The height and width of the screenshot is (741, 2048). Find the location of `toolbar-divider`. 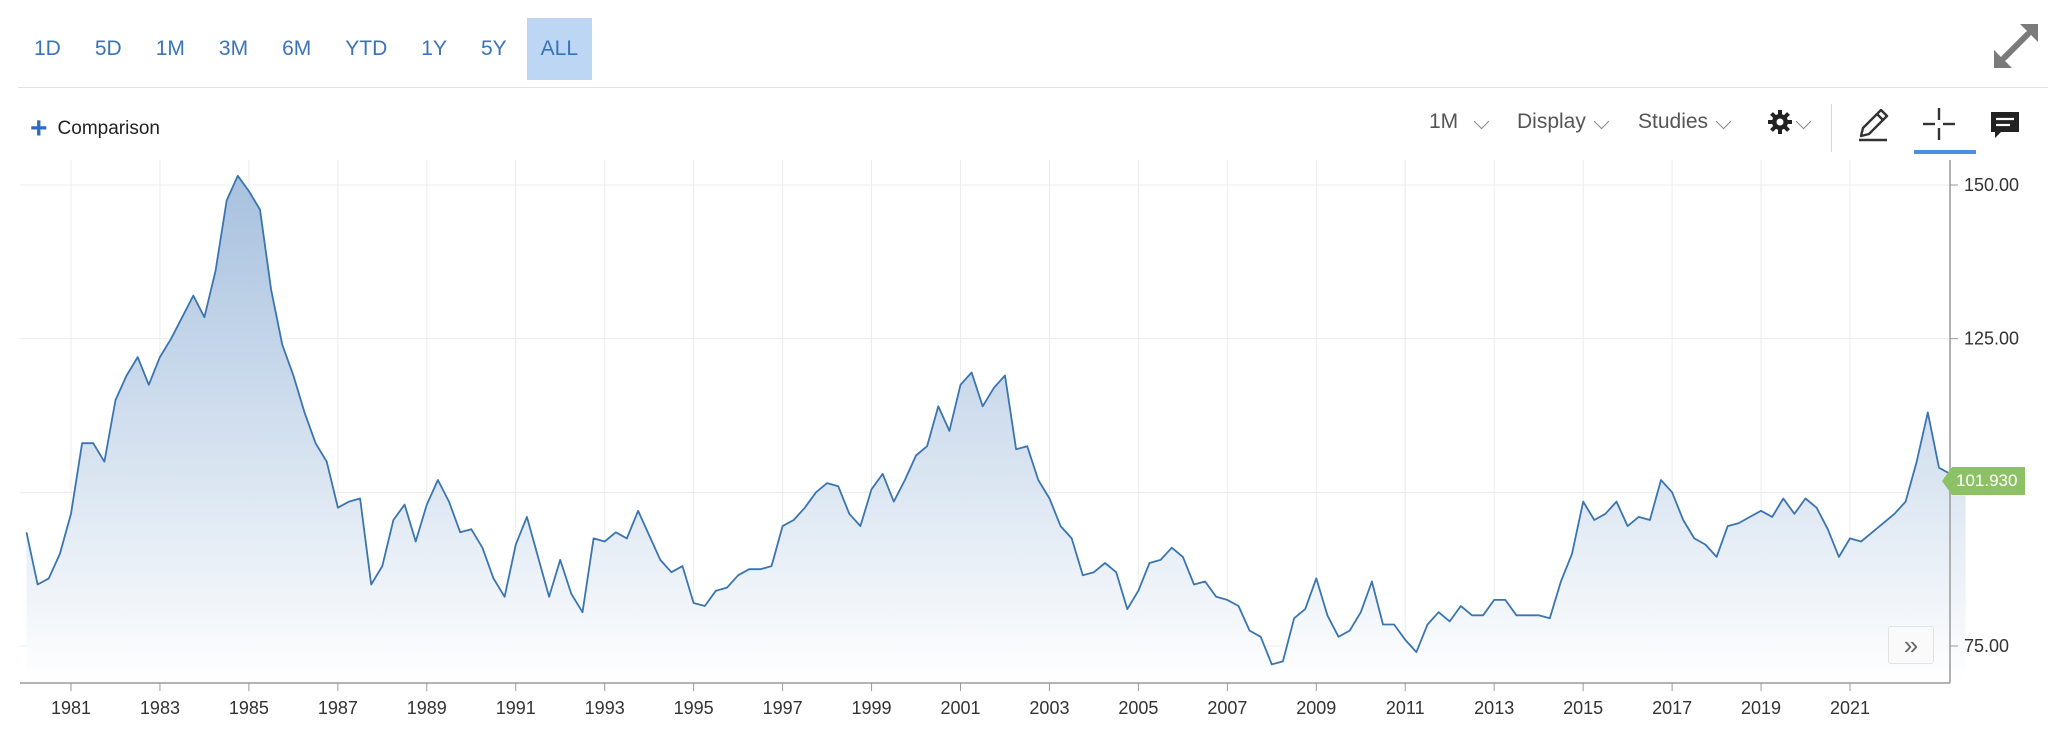

toolbar-divider is located at coordinates (1033, 87).